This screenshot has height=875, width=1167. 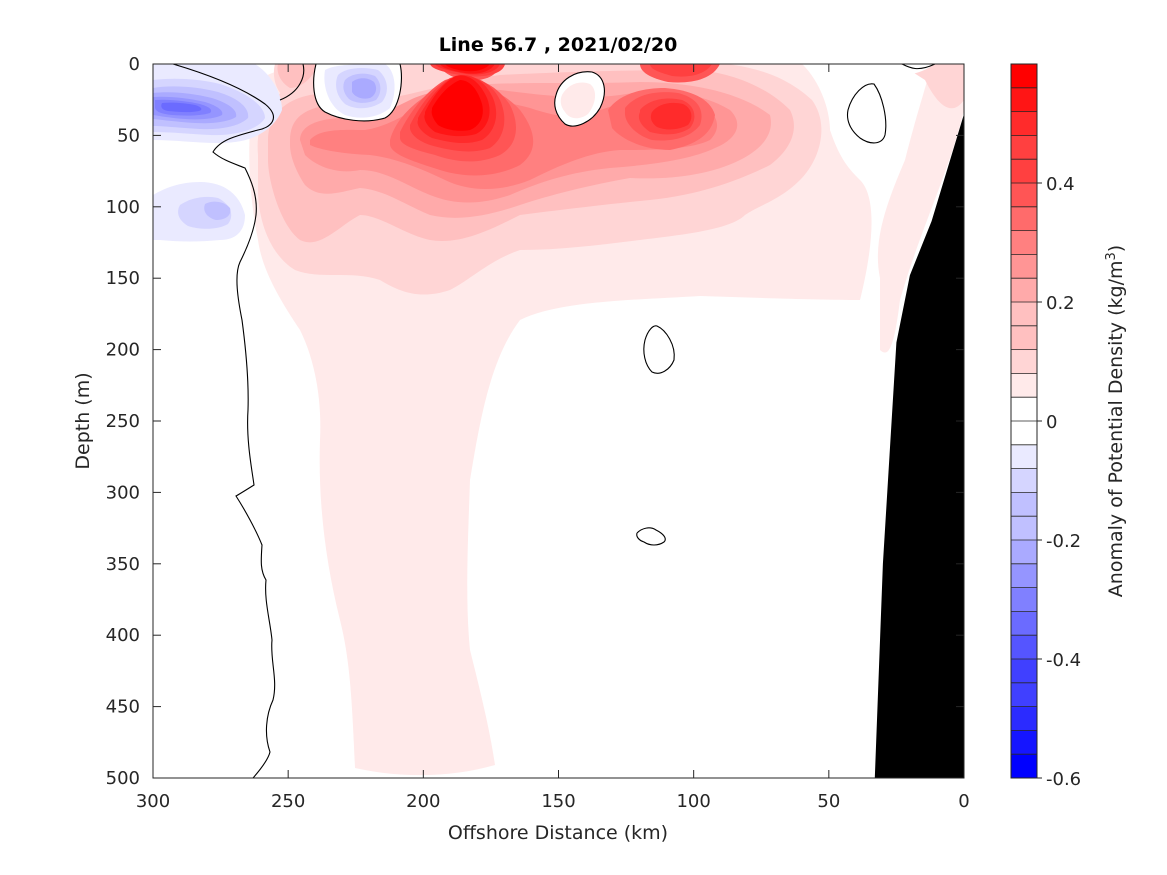 I want to click on colorbar-tick-label: 0.4, so click(x=1060, y=184).